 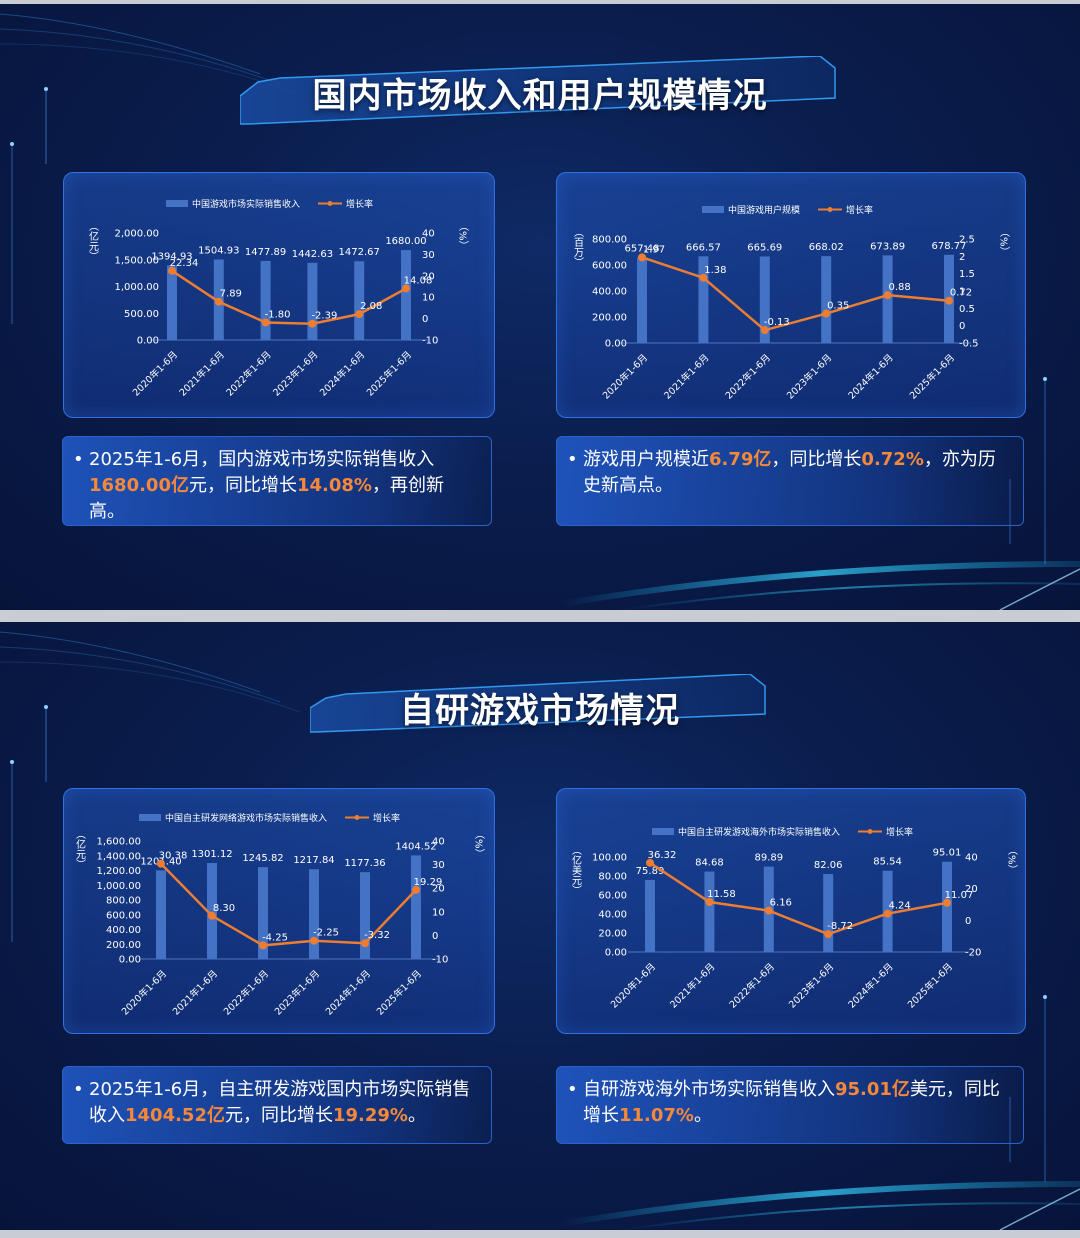 I want to click on y-tick-right: 2, so click(x=962, y=257).